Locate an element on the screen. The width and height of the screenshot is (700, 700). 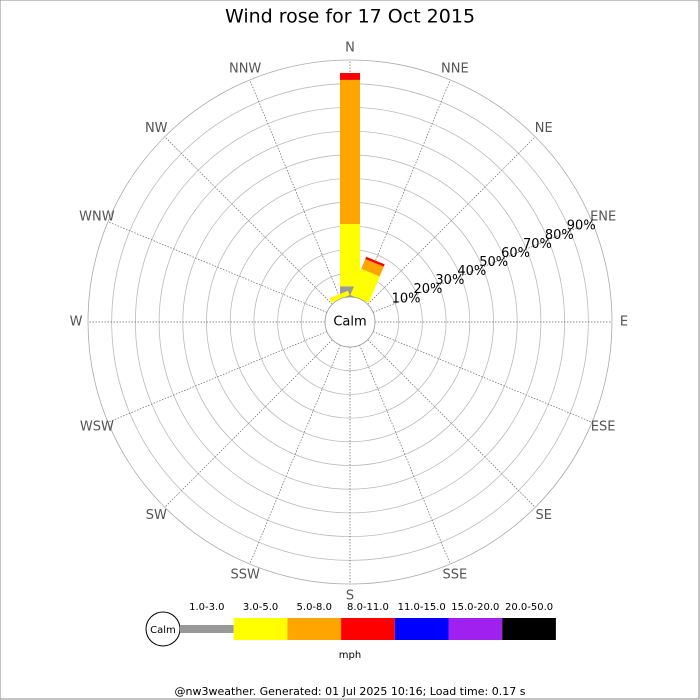
r-tick-label: 30% is located at coordinates (449, 280).